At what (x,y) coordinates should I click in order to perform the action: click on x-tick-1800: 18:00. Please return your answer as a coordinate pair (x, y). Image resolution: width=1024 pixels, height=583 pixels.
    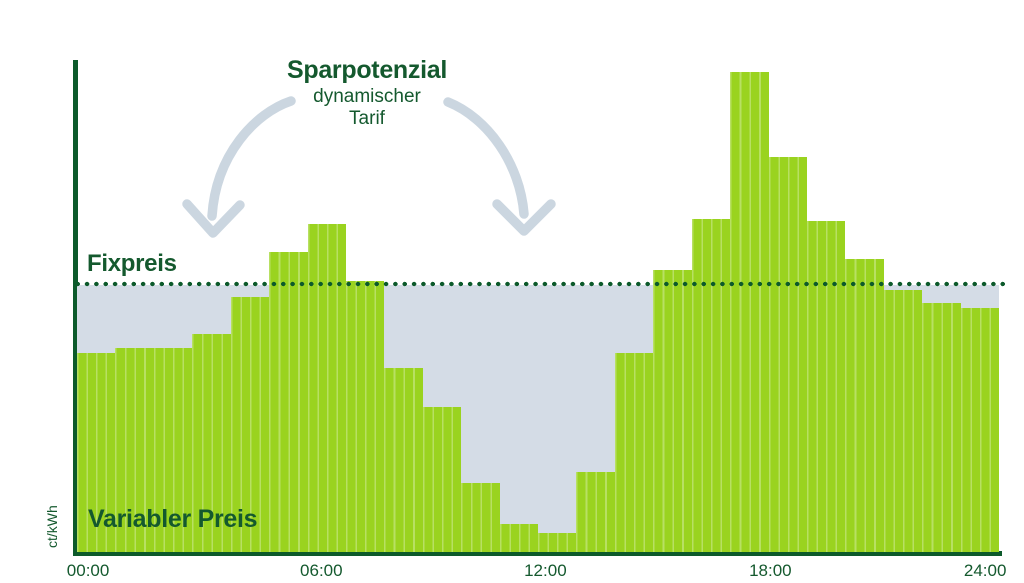
    Looking at the image, I should click on (770, 570).